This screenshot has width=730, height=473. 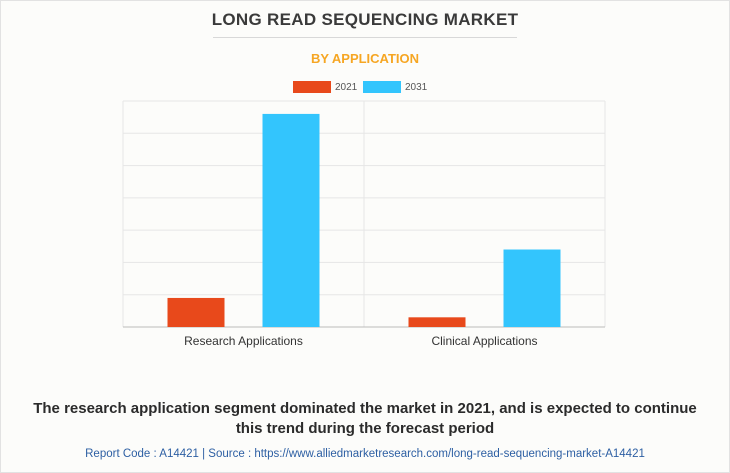 What do you see at coordinates (484, 341) in the screenshot?
I see `x-tick-label: Clinical Applications` at bounding box center [484, 341].